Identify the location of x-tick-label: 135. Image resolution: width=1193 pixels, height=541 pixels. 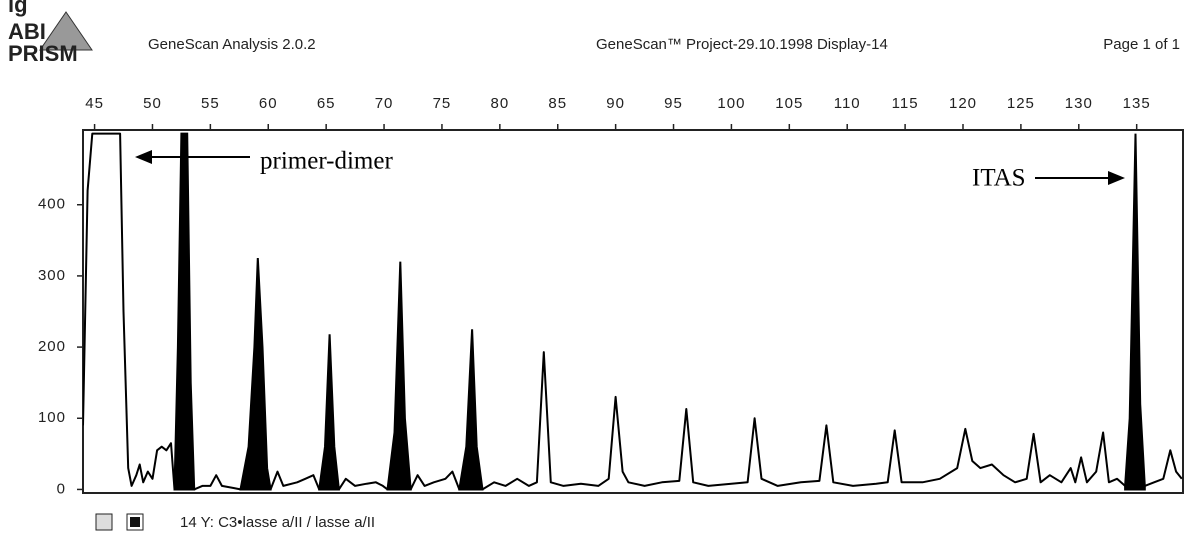
(1137, 103).